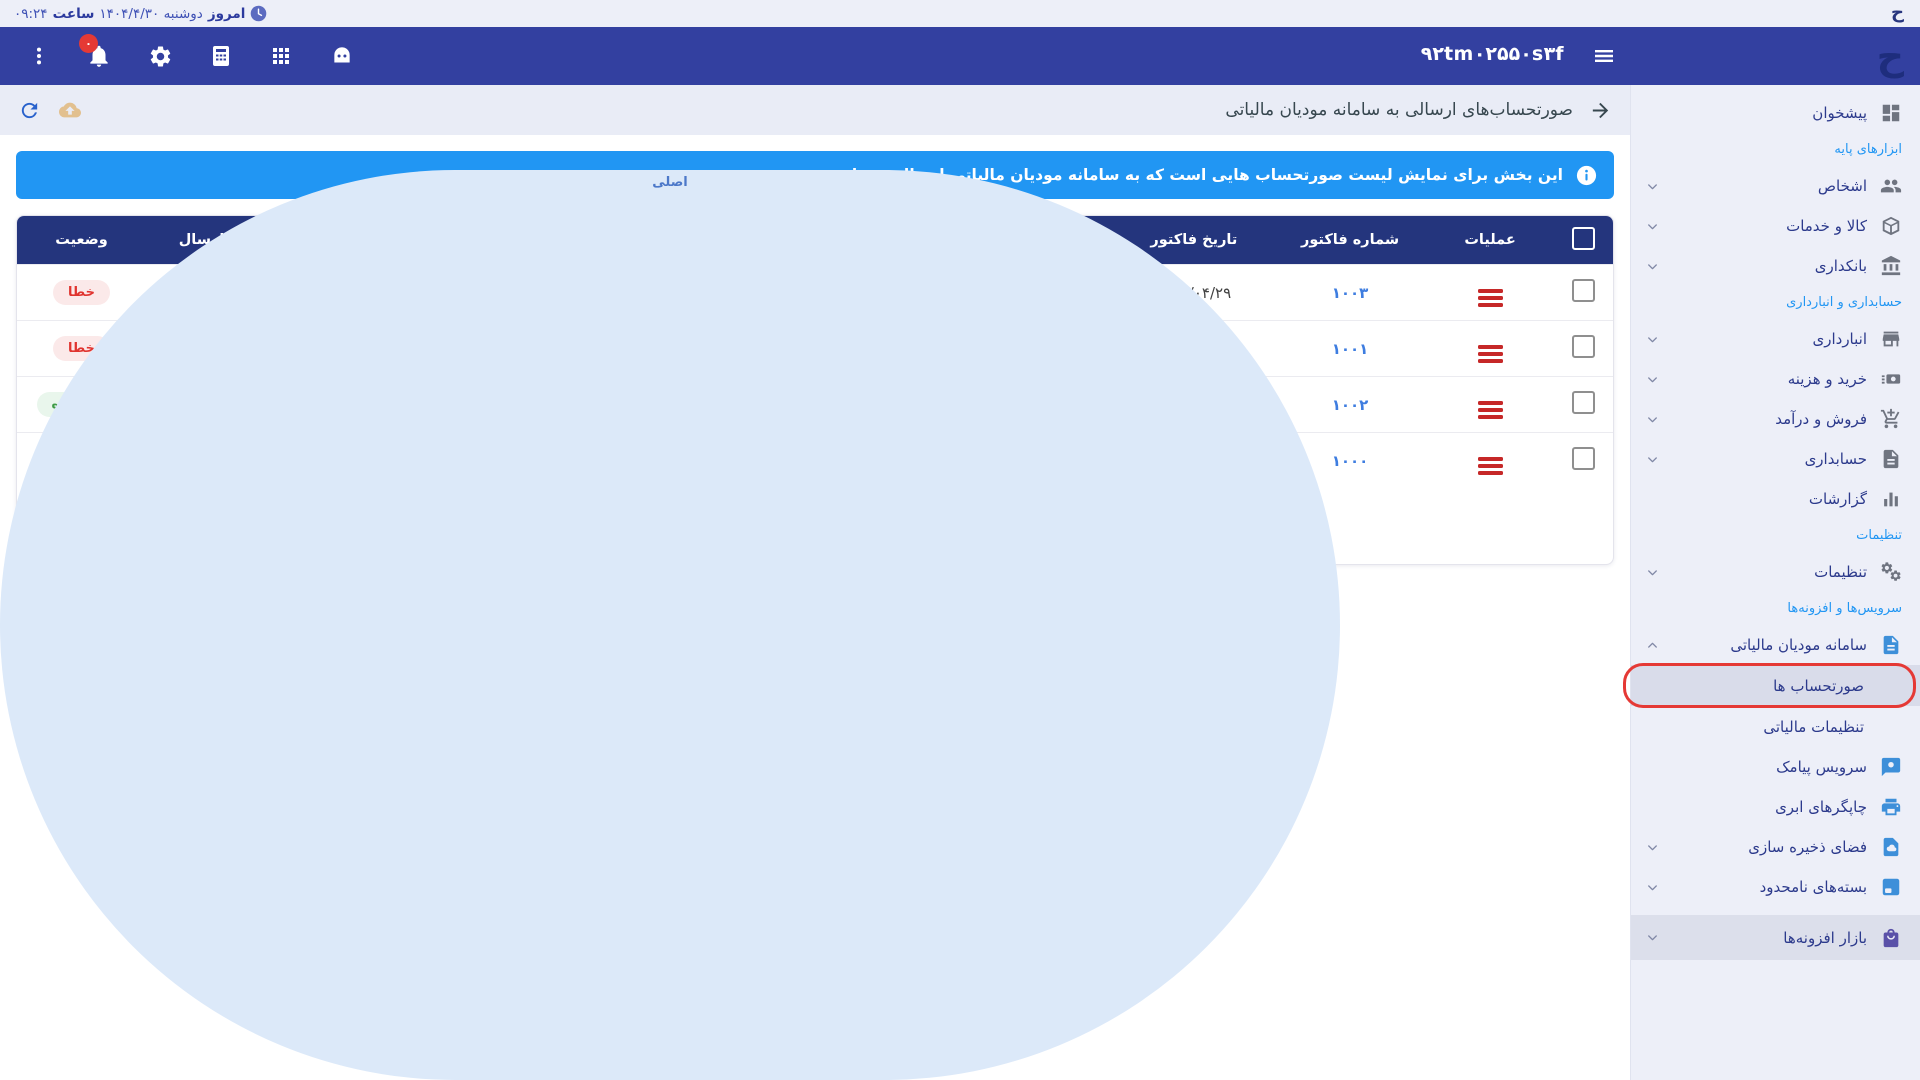 The height and width of the screenshot is (1080, 1920). I want to click on sidebar-item-tax-system: سامانه مودیان مالیاتی, so click(1775, 645).